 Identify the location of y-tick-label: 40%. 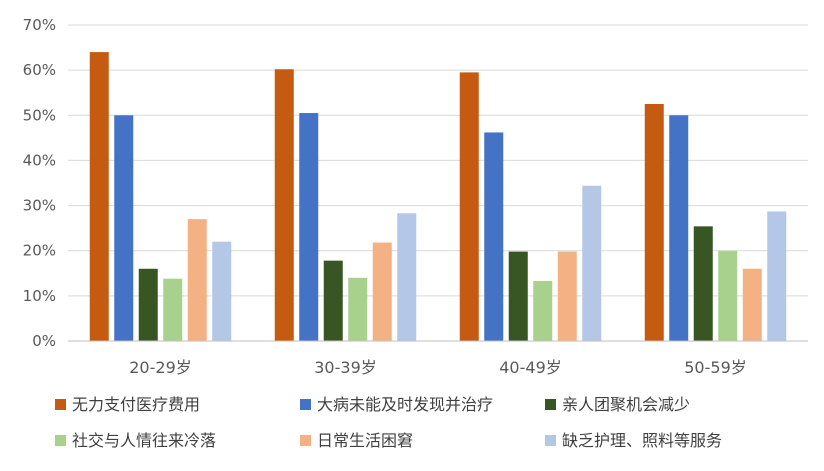
(39, 160).